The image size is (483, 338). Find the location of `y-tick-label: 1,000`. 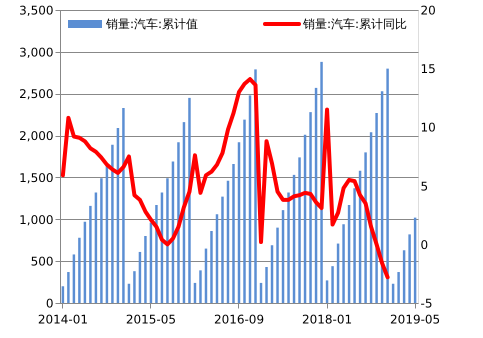

y-tick-label: 1,000 is located at coordinates (36, 219).